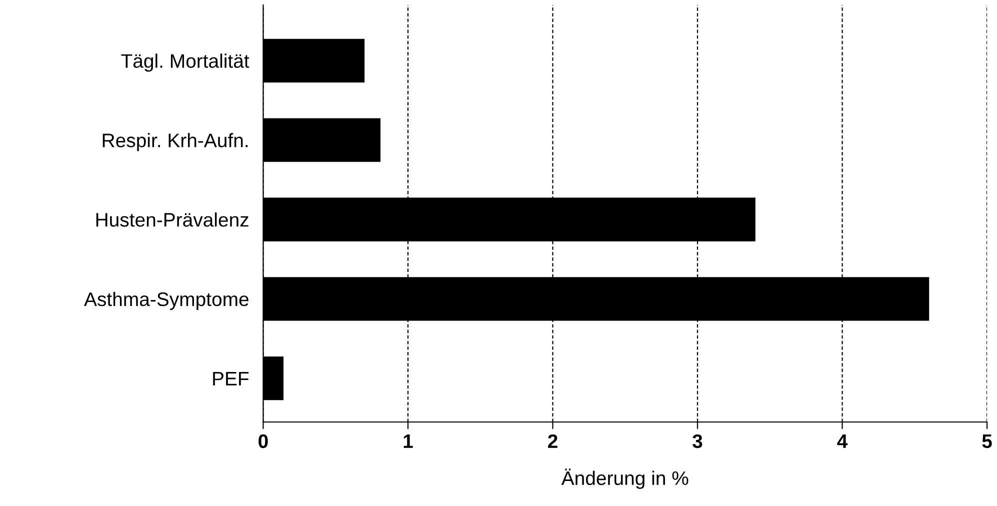 Image resolution: width=997 pixels, height=506 pixels. Describe the element at coordinates (408, 441) in the screenshot. I see `x-tick-label: 1` at that location.